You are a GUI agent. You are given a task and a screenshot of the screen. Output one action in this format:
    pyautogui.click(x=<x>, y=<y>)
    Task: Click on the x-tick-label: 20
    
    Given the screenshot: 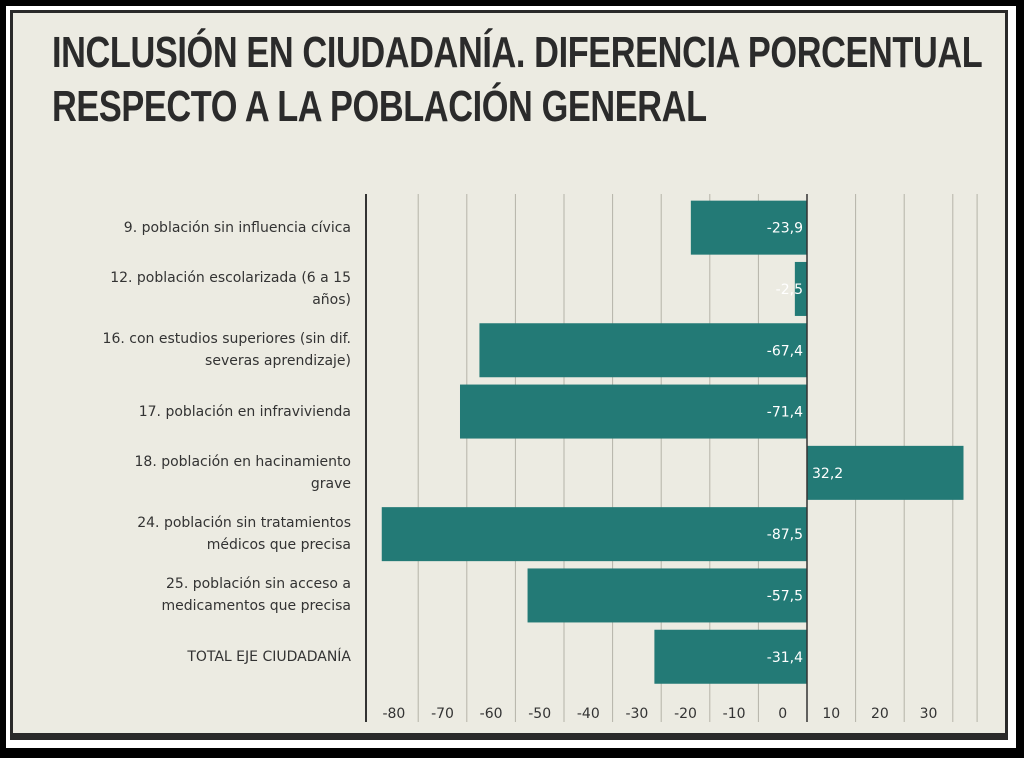 What is the action you would take?
    pyautogui.click(x=880, y=714)
    